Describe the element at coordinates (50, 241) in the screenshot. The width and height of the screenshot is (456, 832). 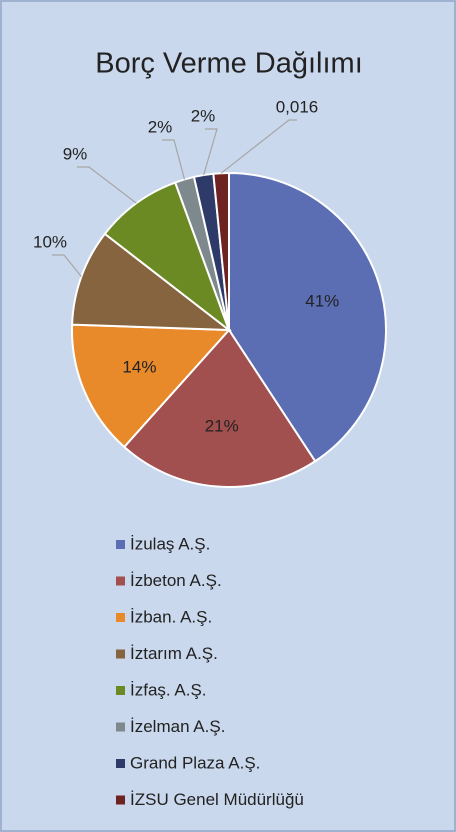
I see `data-label: 10%` at that location.